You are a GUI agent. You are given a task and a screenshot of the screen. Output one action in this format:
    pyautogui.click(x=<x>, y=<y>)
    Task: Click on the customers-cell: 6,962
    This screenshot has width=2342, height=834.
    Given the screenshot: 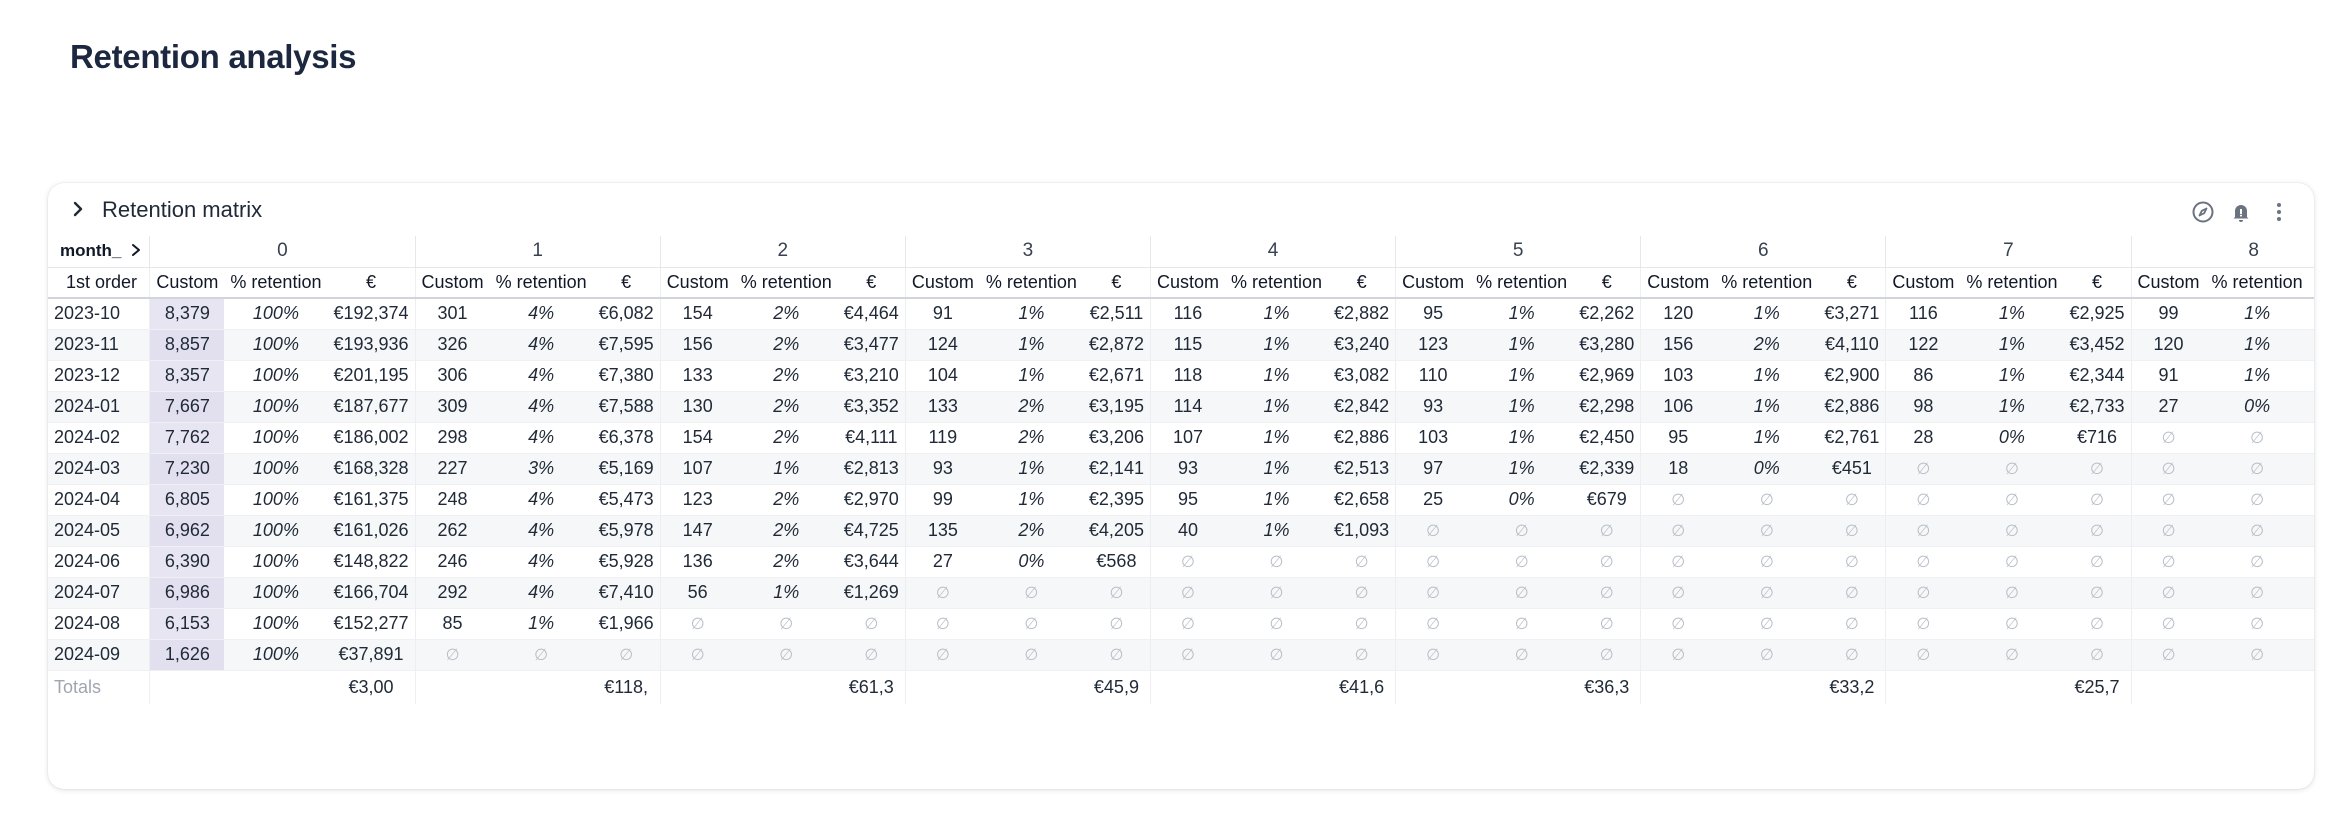 What is the action you would take?
    pyautogui.click(x=187, y=531)
    